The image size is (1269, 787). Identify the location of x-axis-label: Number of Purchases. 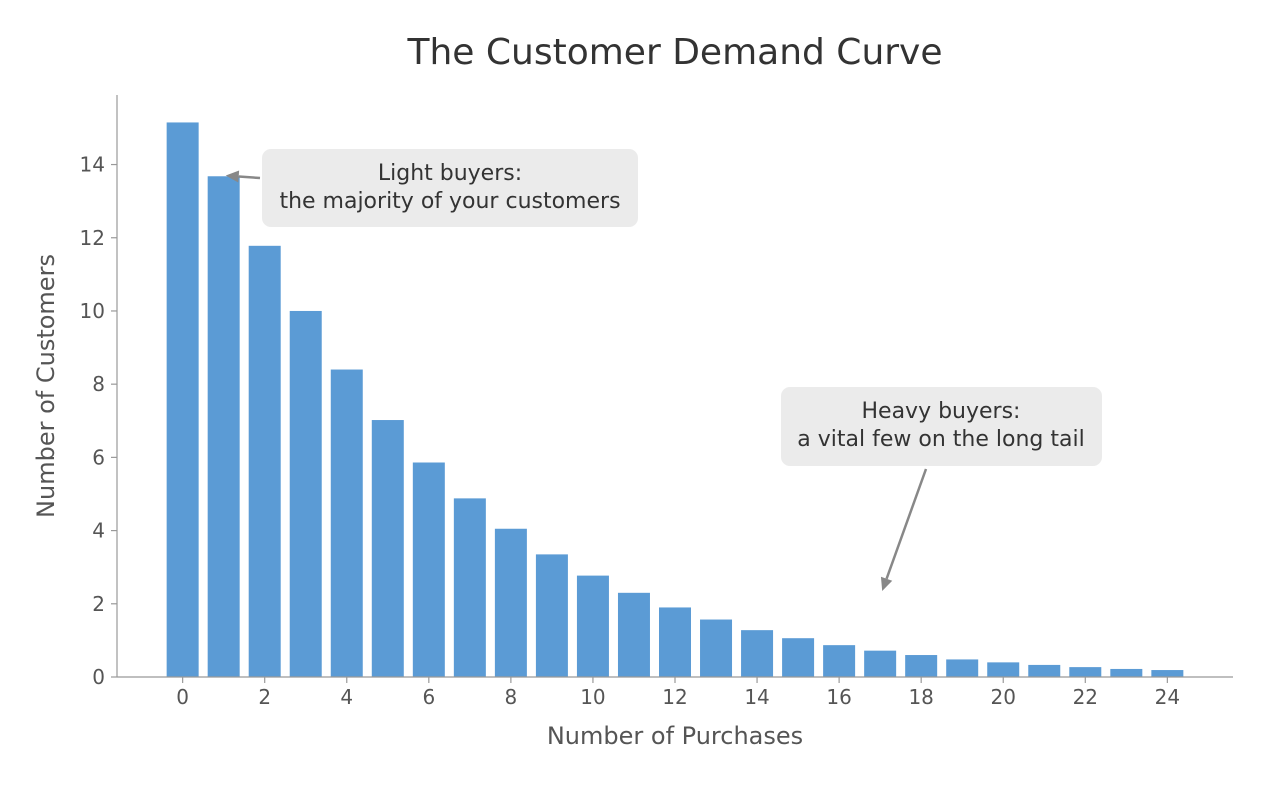
(675, 736).